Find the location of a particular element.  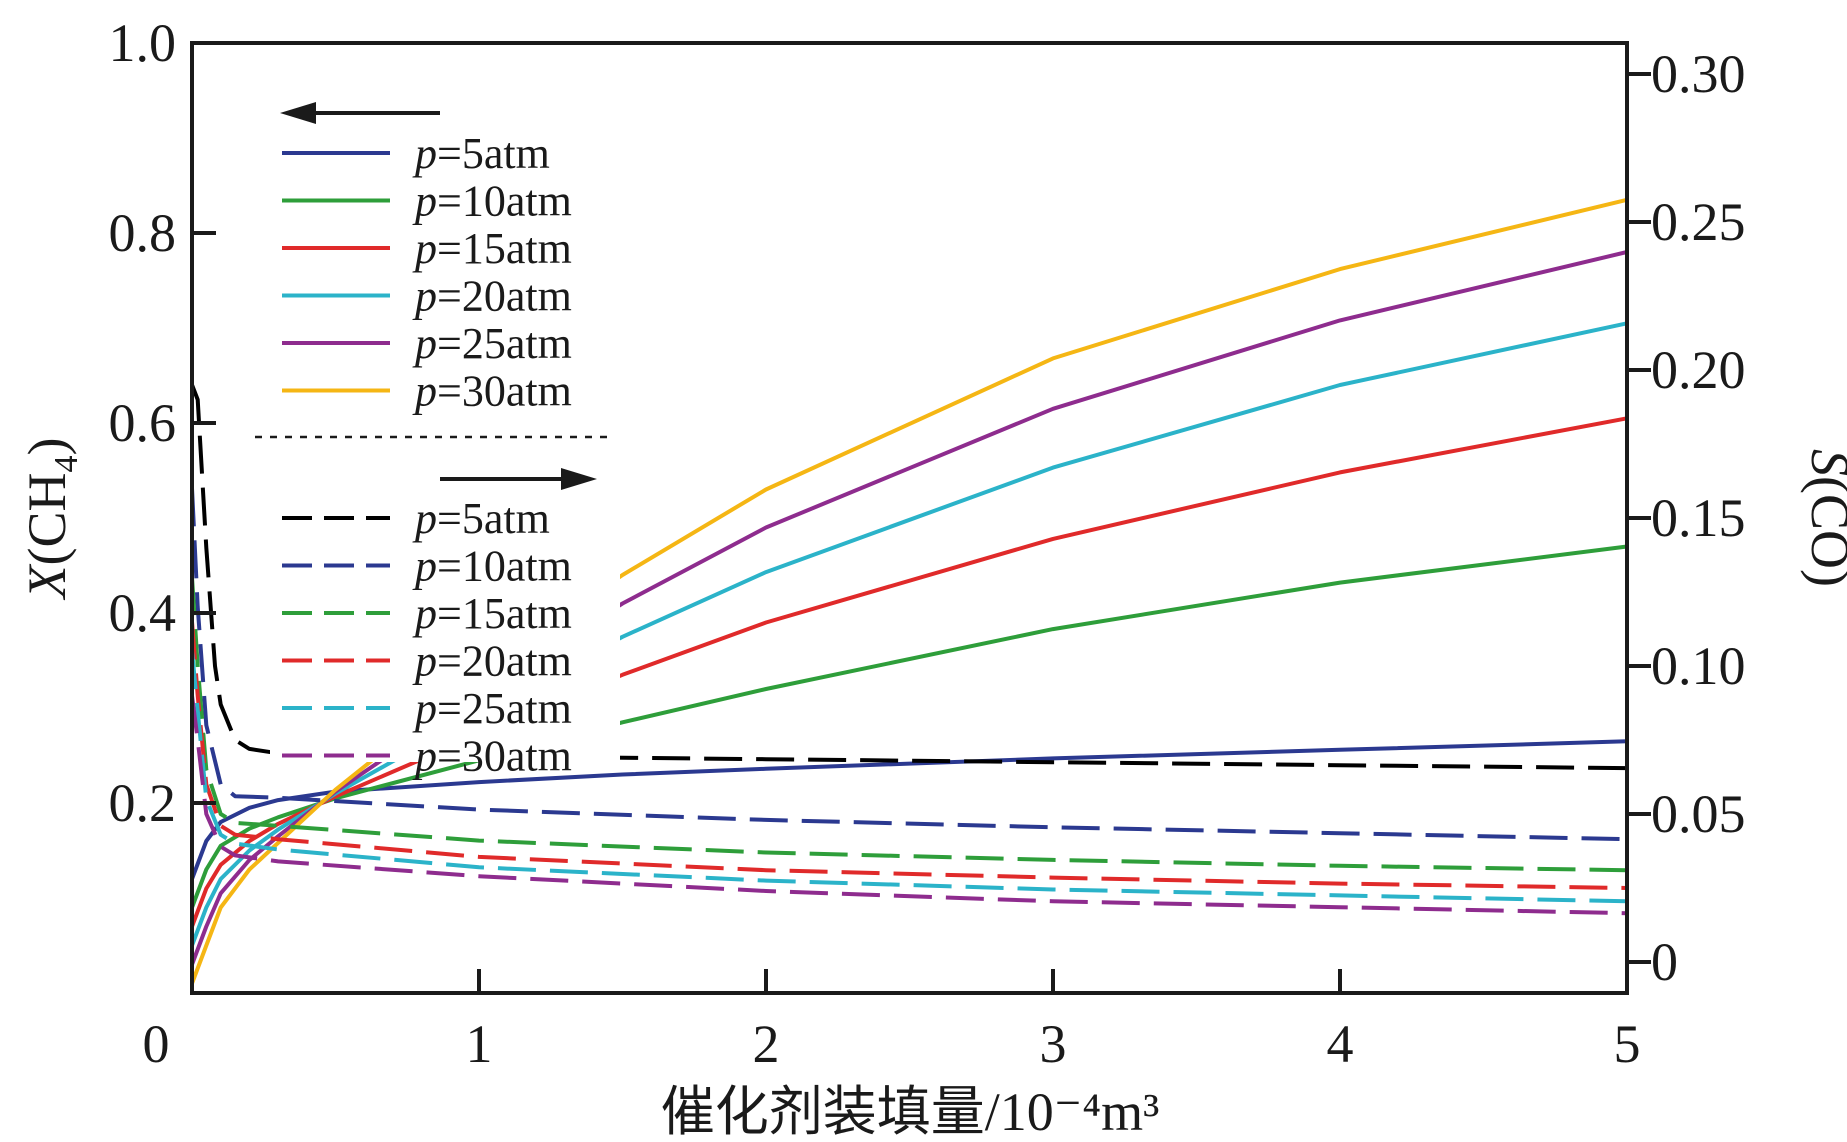

y-right-tick-label: 0.20 is located at coordinates (1698, 370).